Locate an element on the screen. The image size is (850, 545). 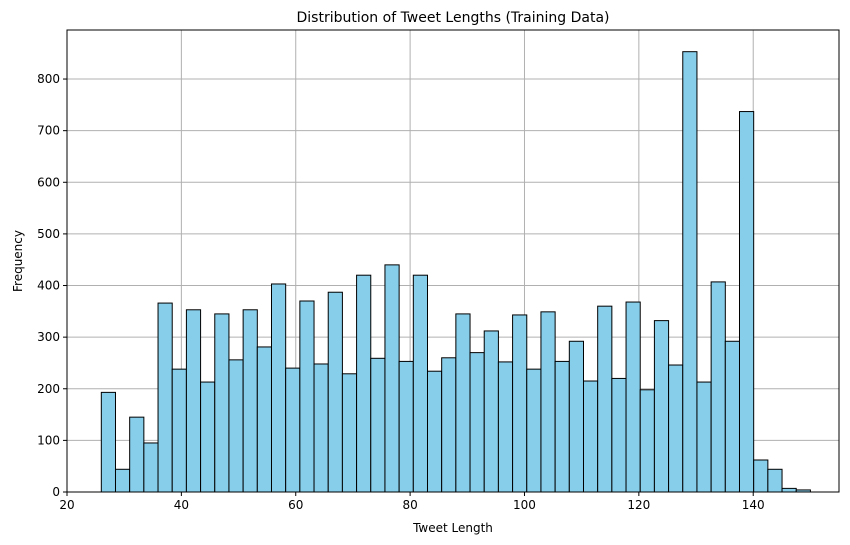
y-tick-label: 300 is located at coordinates (48, 337).